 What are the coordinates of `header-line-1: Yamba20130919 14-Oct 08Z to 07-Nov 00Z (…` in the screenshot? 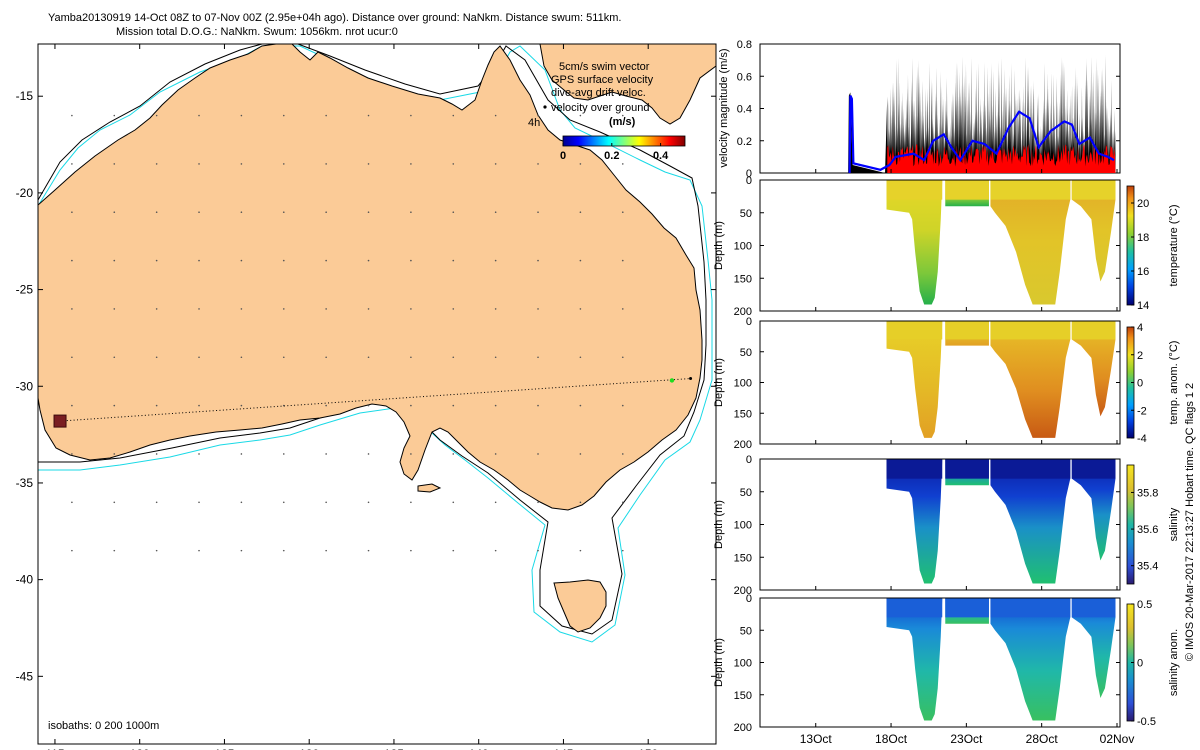 It's located at (335, 18).